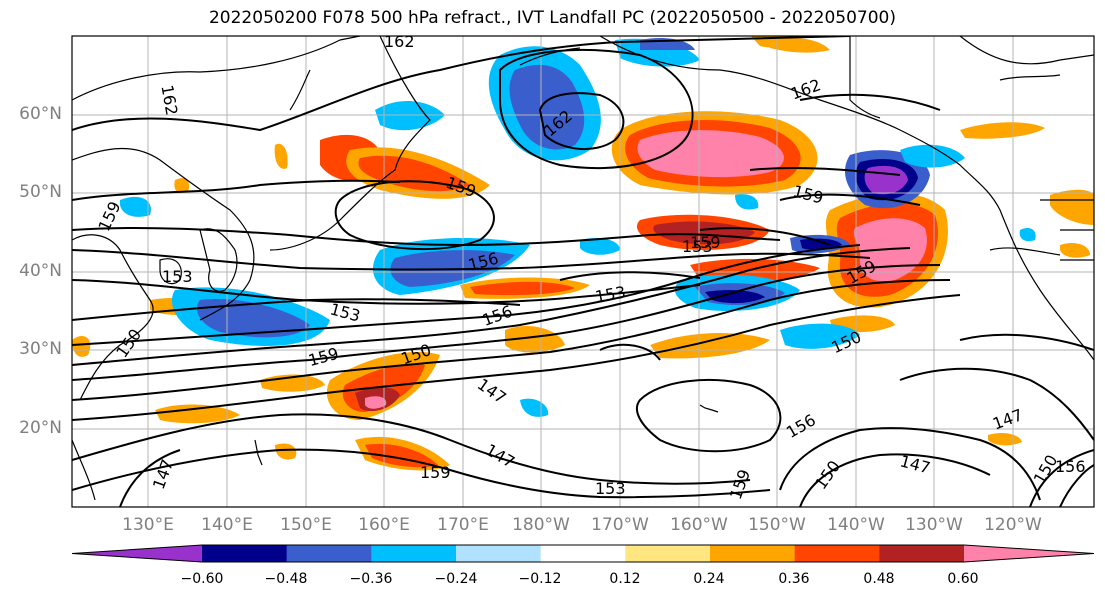 The image size is (1105, 601). Describe the element at coordinates (463, 525) in the screenshot. I see `lon-label: 170°E` at that location.